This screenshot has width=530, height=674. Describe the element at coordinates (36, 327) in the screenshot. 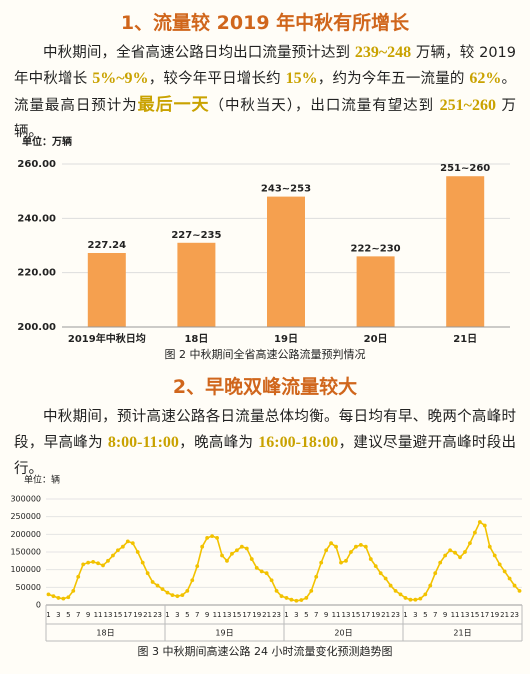

I see `y-tick-label: 200.00` at that location.